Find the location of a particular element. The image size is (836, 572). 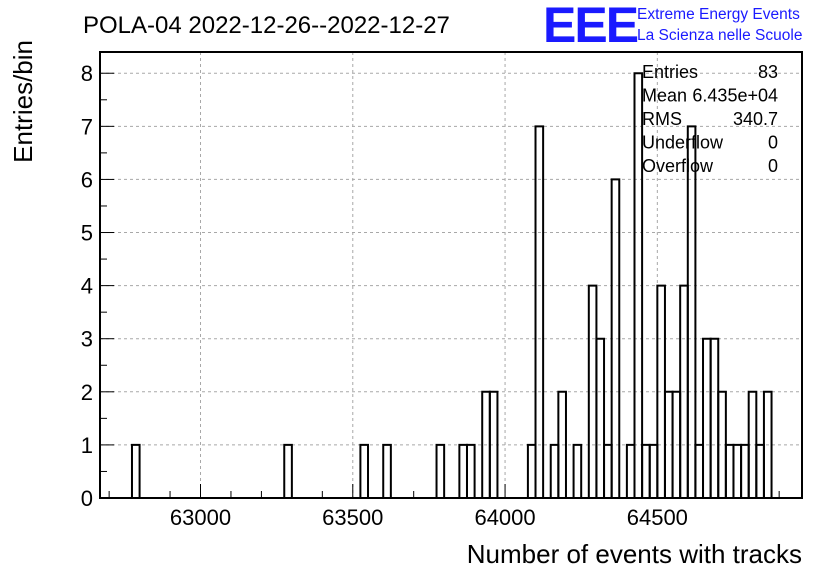

stats-label: RMS is located at coordinates (662, 119).